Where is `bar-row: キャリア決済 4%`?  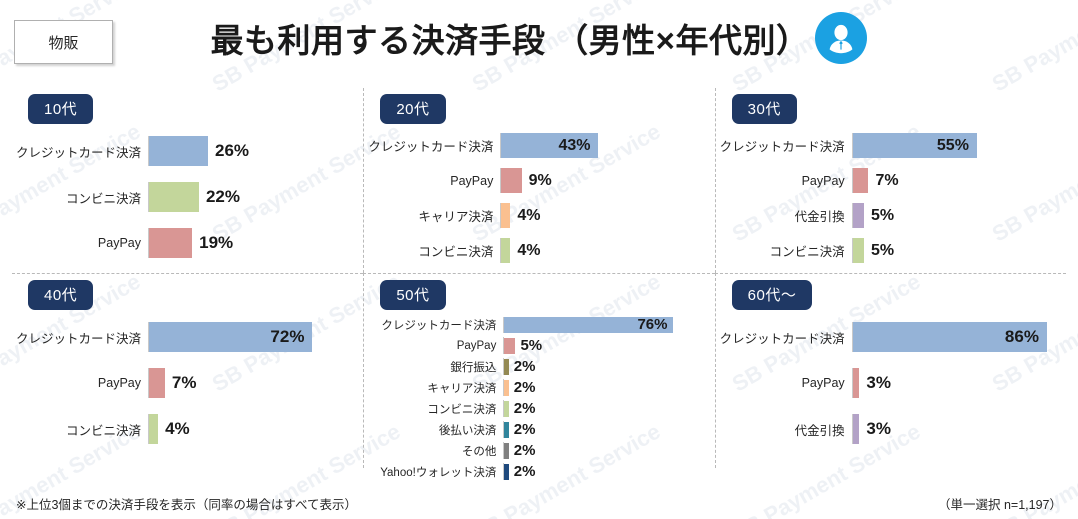
bar-row: キャリア決済 4% is located at coordinates (536, 215).